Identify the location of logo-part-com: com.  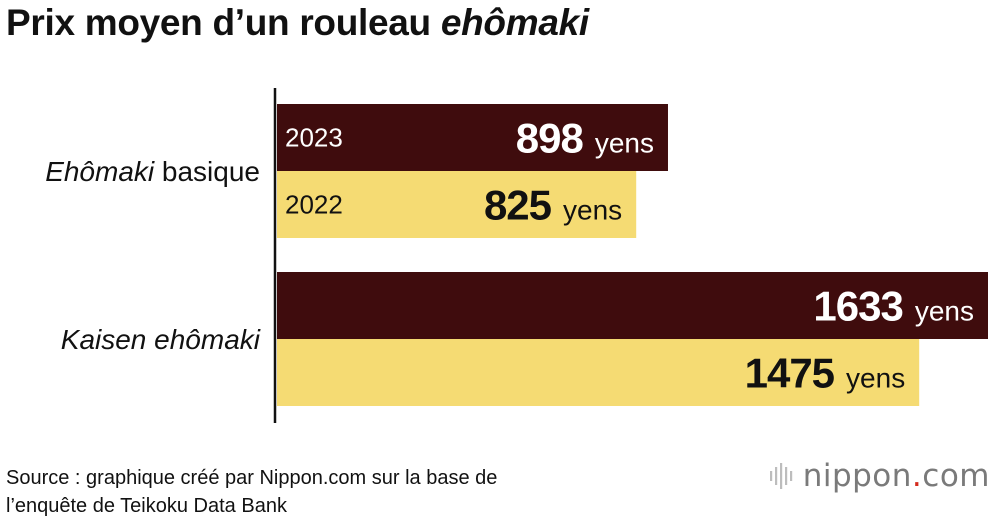
(956, 476).